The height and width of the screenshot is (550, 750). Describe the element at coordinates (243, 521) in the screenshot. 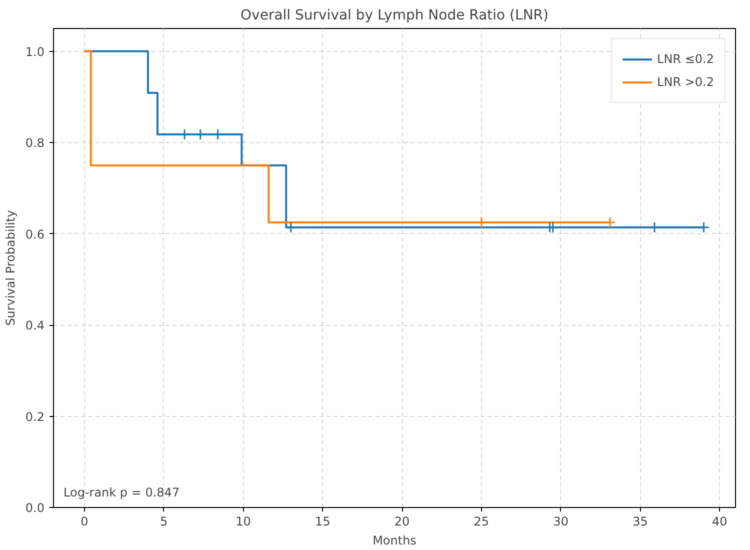

I see `x-tick-label: 10` at that location.